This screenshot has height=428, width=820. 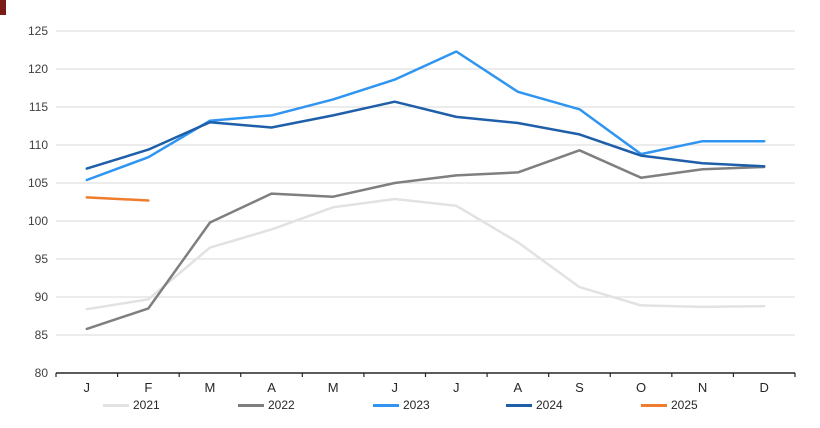 I want to click on chart-legend: 2021 2022 2023 2024 2025, so click(x=410, y=406).